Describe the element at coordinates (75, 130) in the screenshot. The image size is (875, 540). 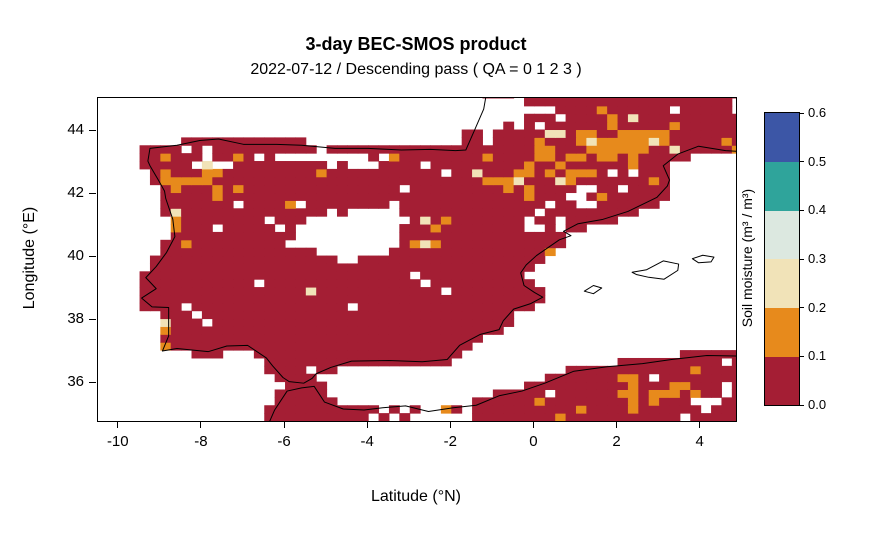
I see `y-tick-label: 44` at that location.